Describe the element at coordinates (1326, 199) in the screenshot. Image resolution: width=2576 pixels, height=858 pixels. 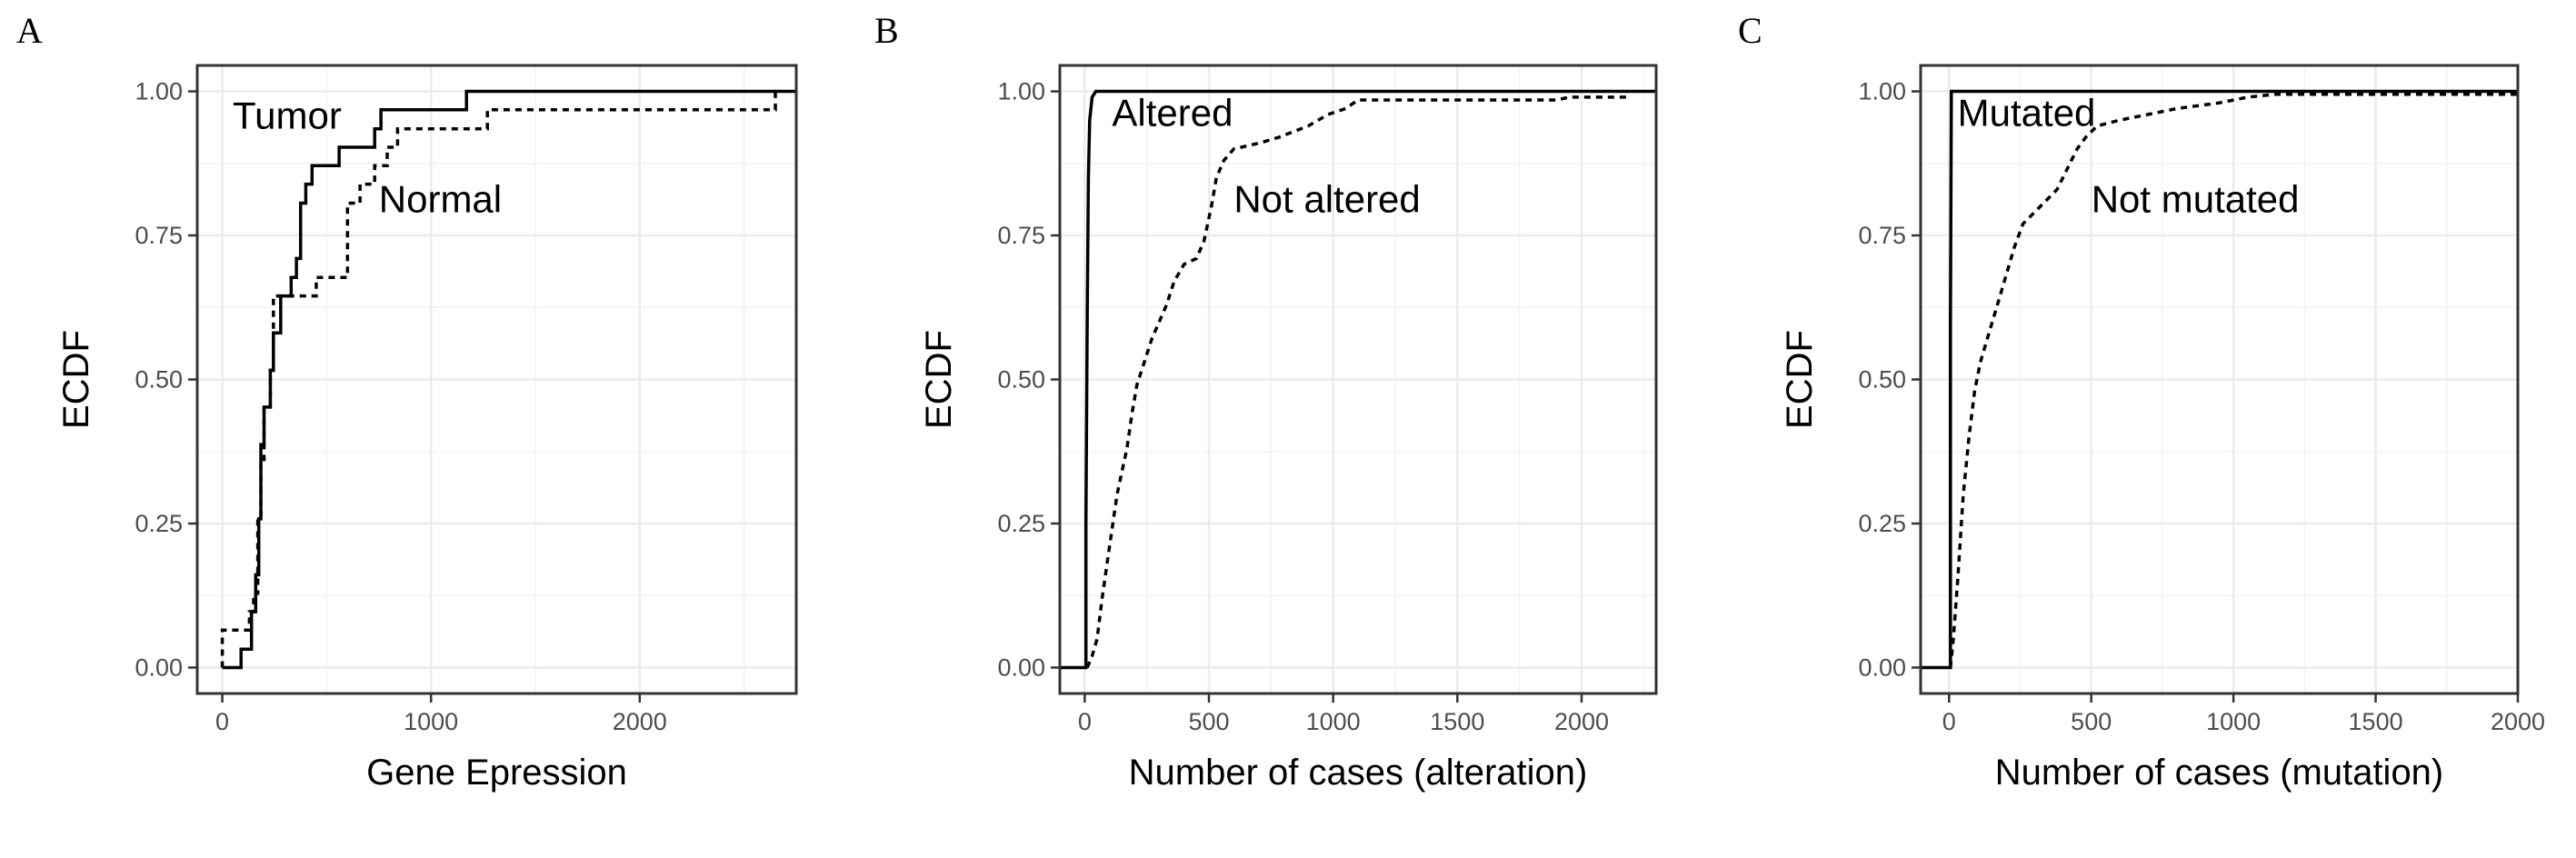
I see `annotation-not-altered: Not altered` at that location.